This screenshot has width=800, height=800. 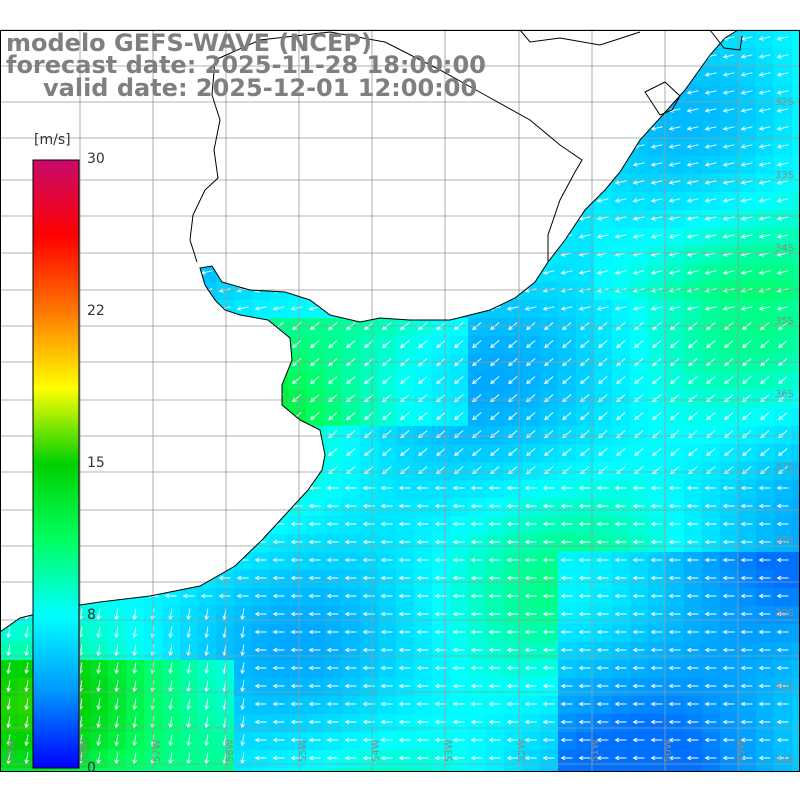 What do you see at coordinates (726, 40) in the screenshot?
I see `lagoon-outline-north` at bounding box center [726, 40].